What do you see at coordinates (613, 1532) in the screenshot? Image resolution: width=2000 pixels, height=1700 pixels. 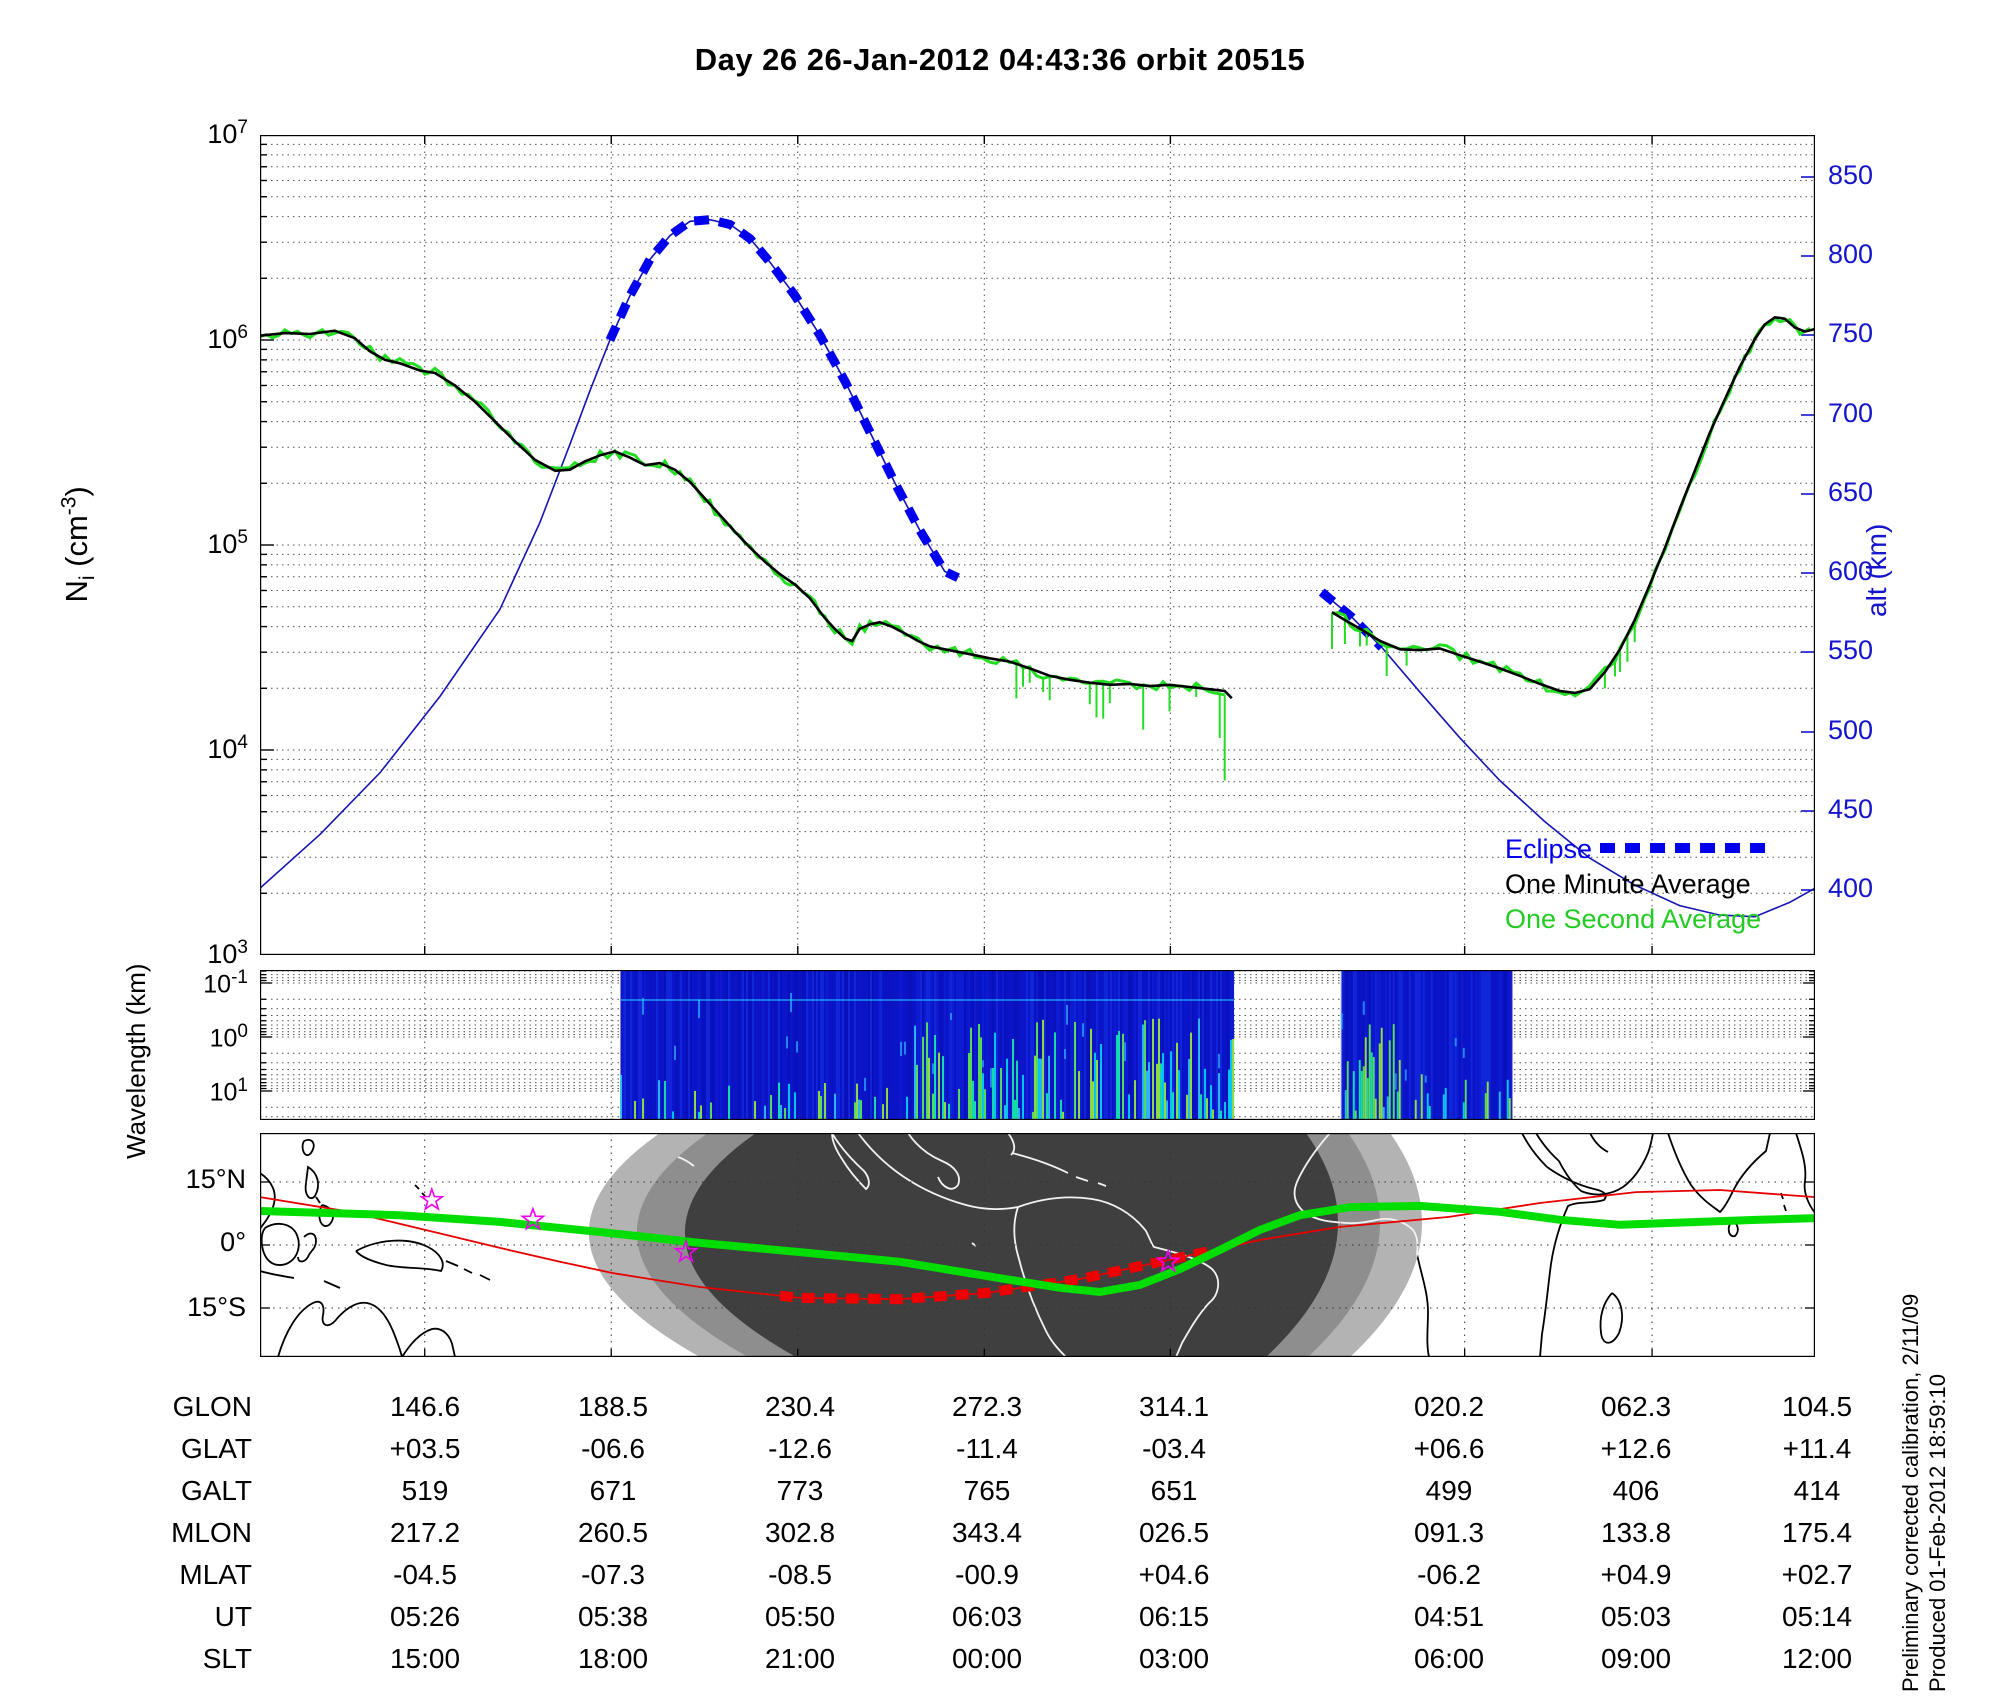 I see `table-cell-MLON-2: 260.5` at bounding box center [613, 1532].